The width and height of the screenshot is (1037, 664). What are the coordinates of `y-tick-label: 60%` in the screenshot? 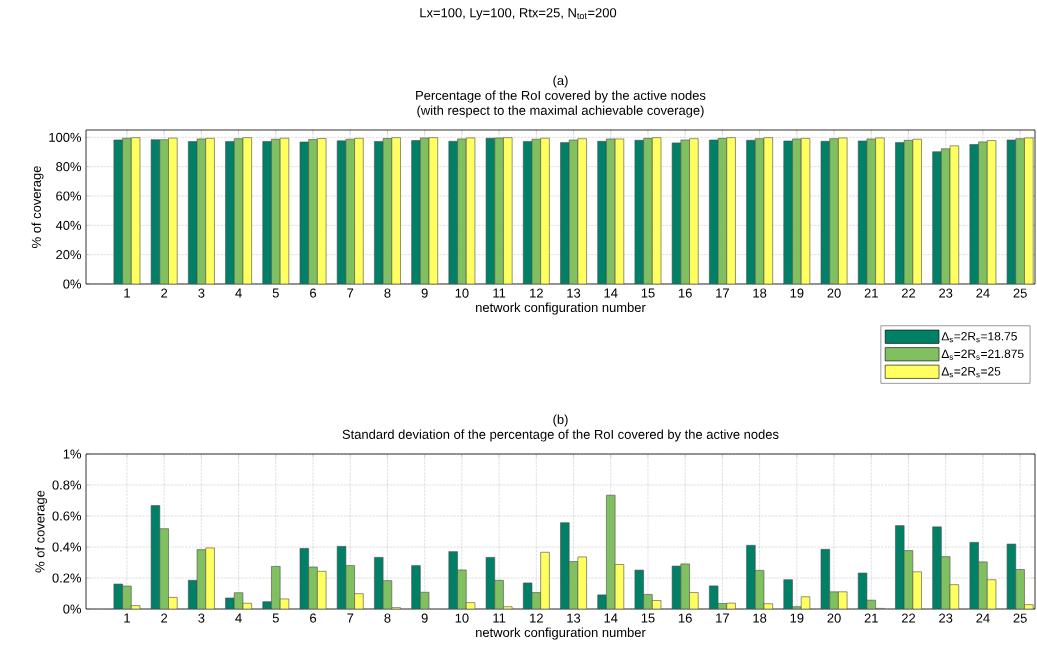 It's located at (69, 196).